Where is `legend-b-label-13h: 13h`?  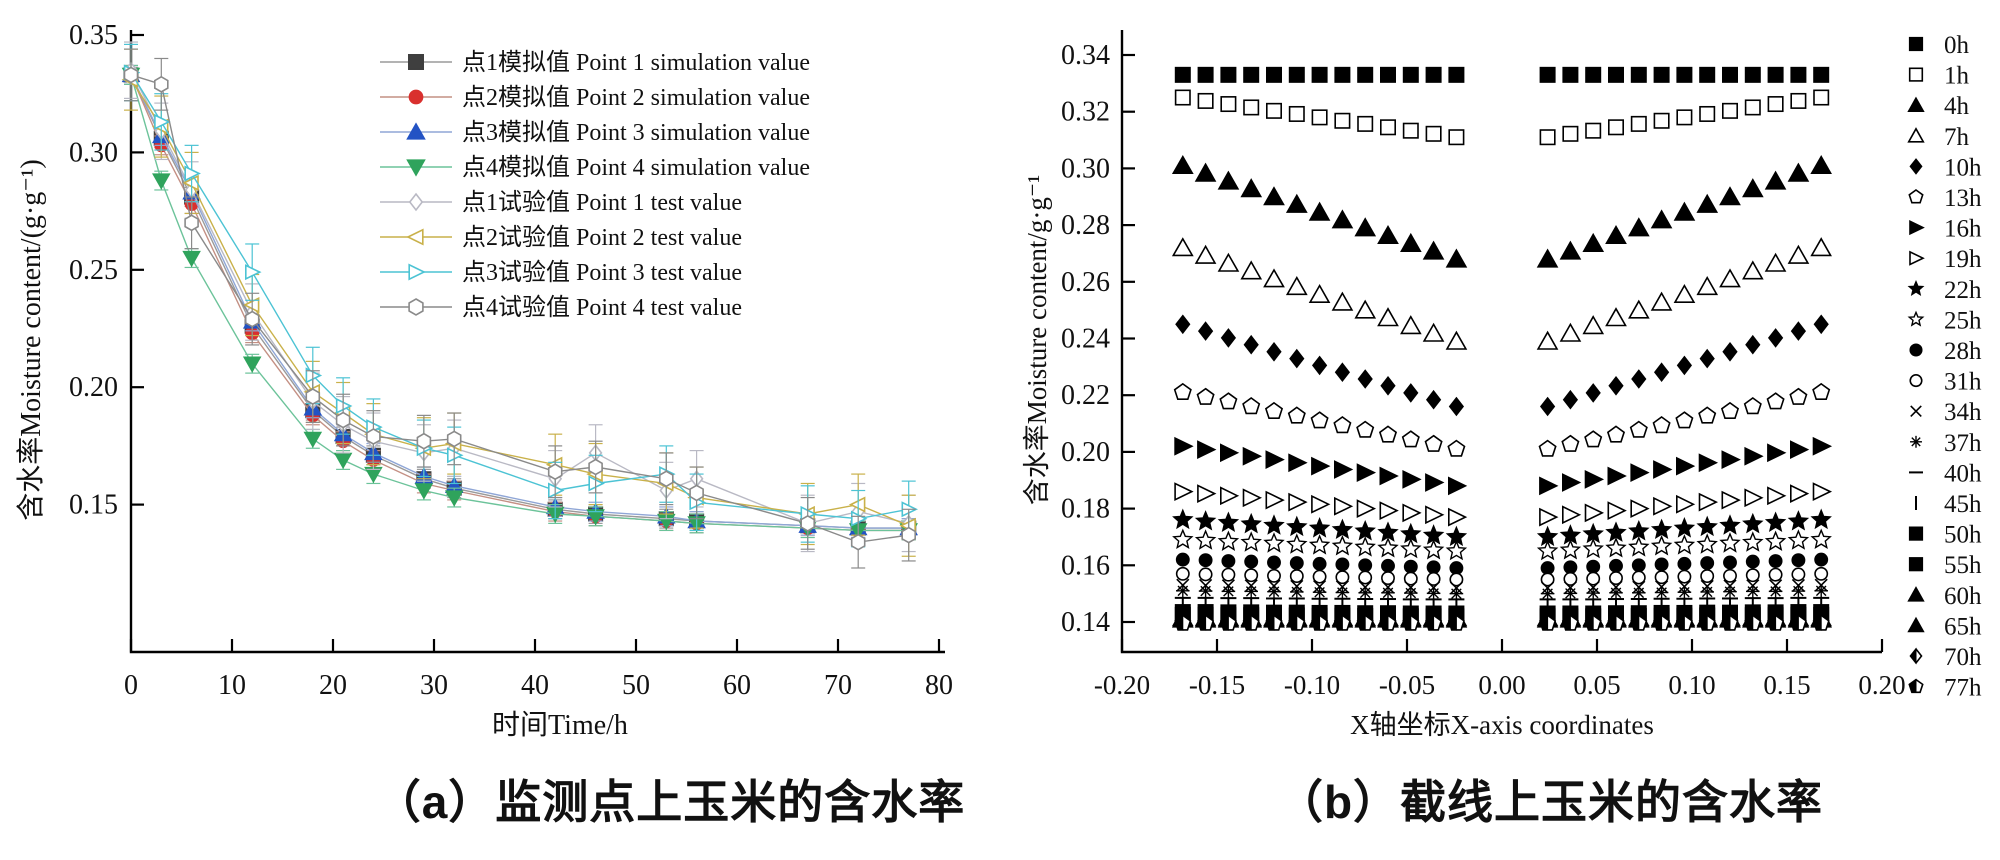 legend-b-label-13h: 13h is located at coordinates (1963, 198).